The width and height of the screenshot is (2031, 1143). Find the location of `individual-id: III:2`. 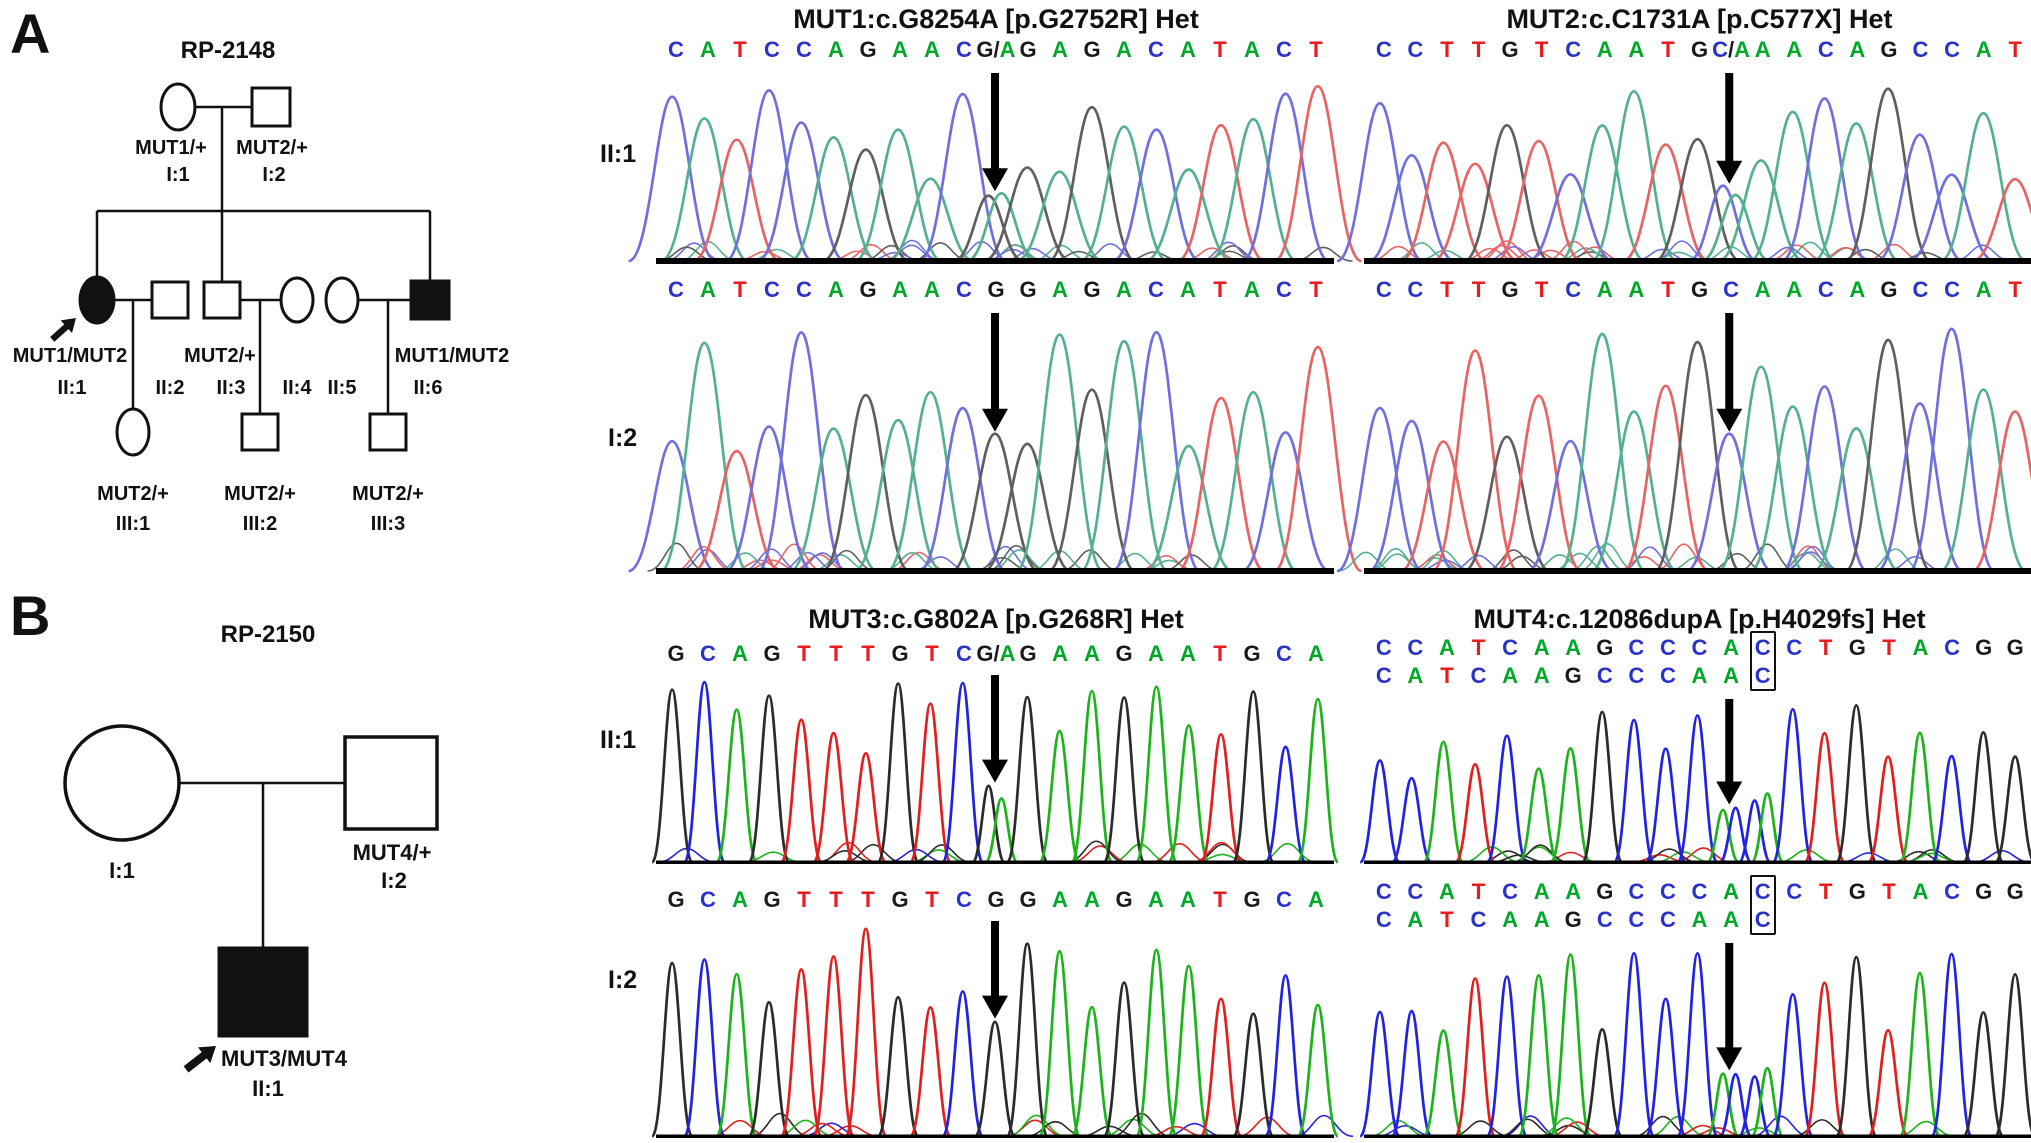

individual-id: III:2 is located at coordinates (260, 524).